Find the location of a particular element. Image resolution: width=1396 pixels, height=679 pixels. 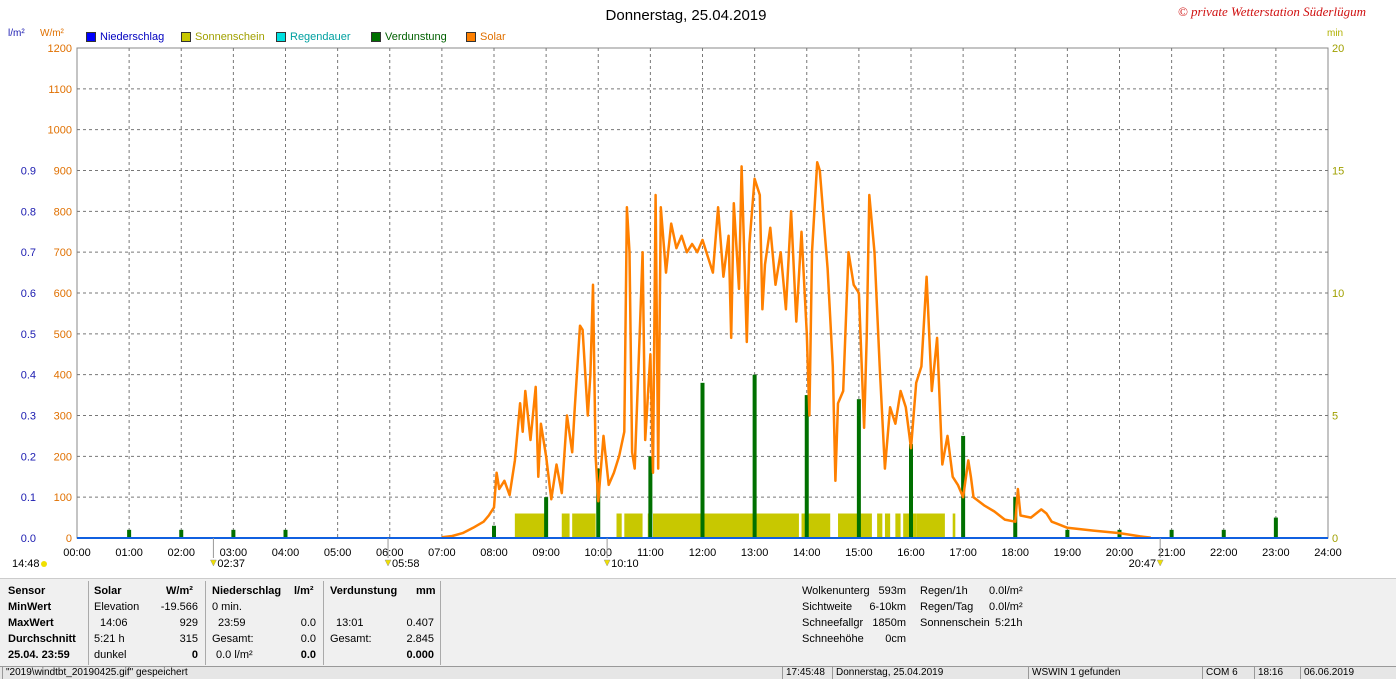

status-today: 06.06.2019 is located at coordinates (1347, 673).